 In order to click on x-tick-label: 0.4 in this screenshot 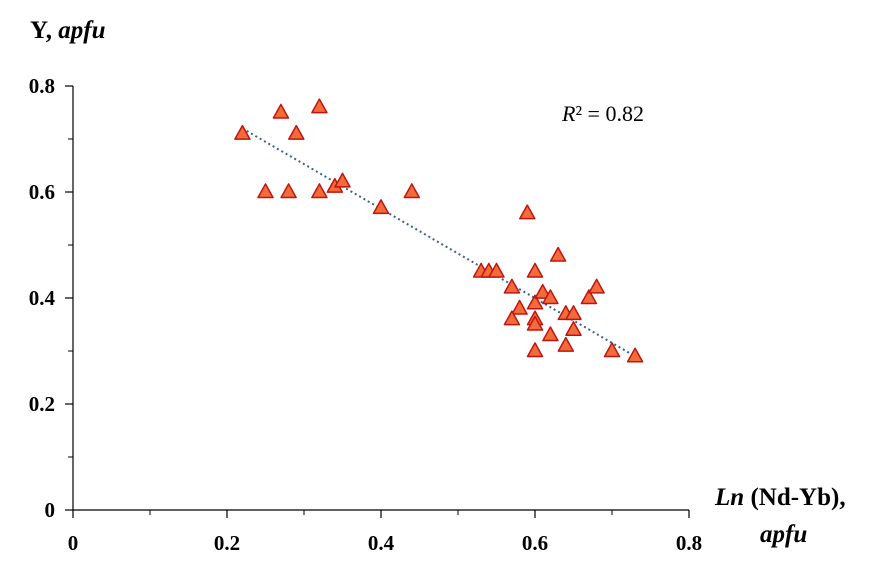, I will do `click(381, 543)`.